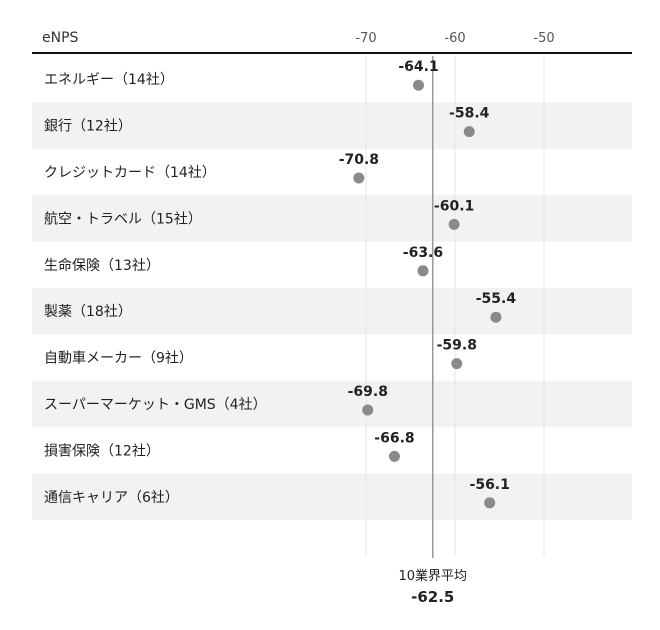 This screenshot has height=630, width=660. I want to click on category-label: 銀行（12社）, so click(88, 127).